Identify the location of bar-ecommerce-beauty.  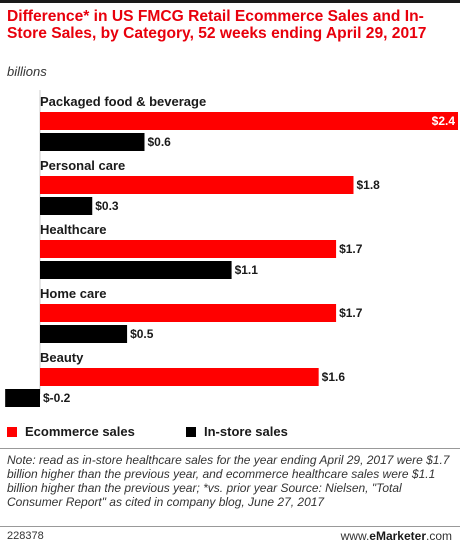
(179, 377).